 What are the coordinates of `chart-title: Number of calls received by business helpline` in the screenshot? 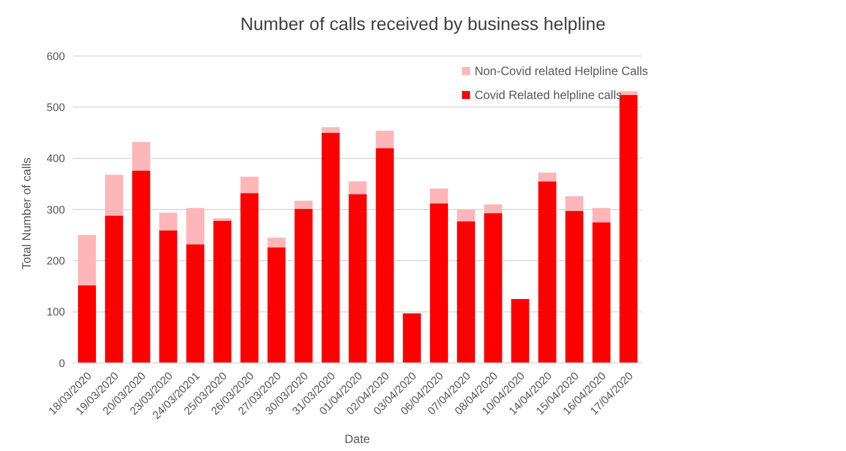 It's located at (423, 24).